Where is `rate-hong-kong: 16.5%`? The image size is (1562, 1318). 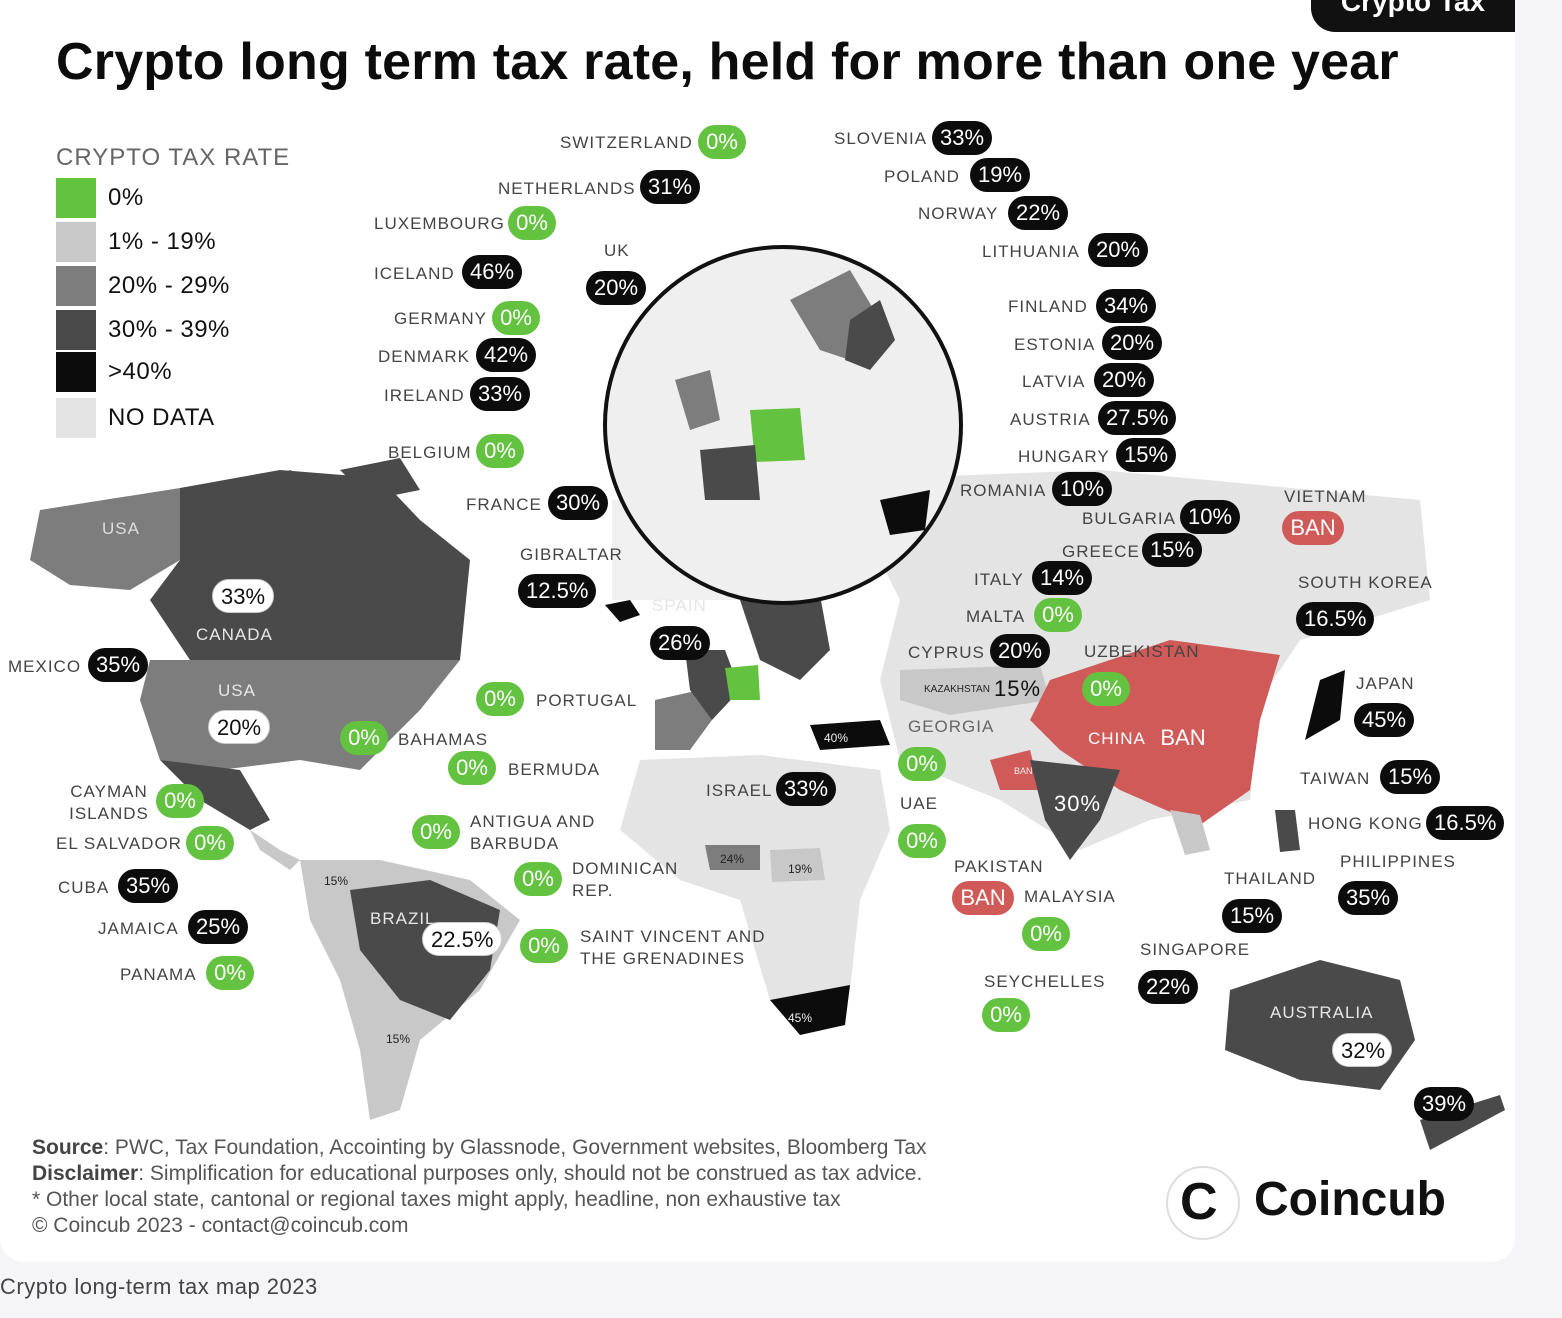 rate-hong-kong: 16.5% is located at coordinates (1465, 823).